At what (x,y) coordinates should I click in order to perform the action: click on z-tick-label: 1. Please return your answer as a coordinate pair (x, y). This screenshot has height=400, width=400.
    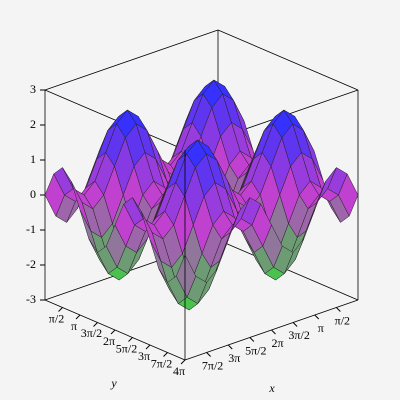
    Looking at the image, I should click on (33, 159).